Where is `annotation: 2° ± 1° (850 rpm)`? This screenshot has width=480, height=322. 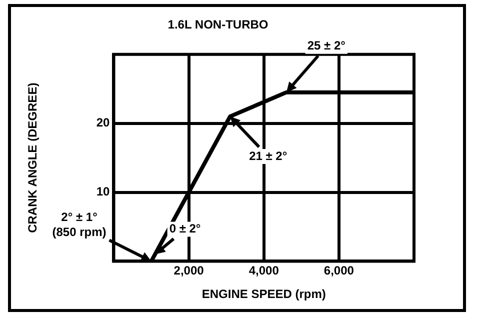
annotation: 2° ± 1° (850 rpm) is located at coordinates (79, 225).